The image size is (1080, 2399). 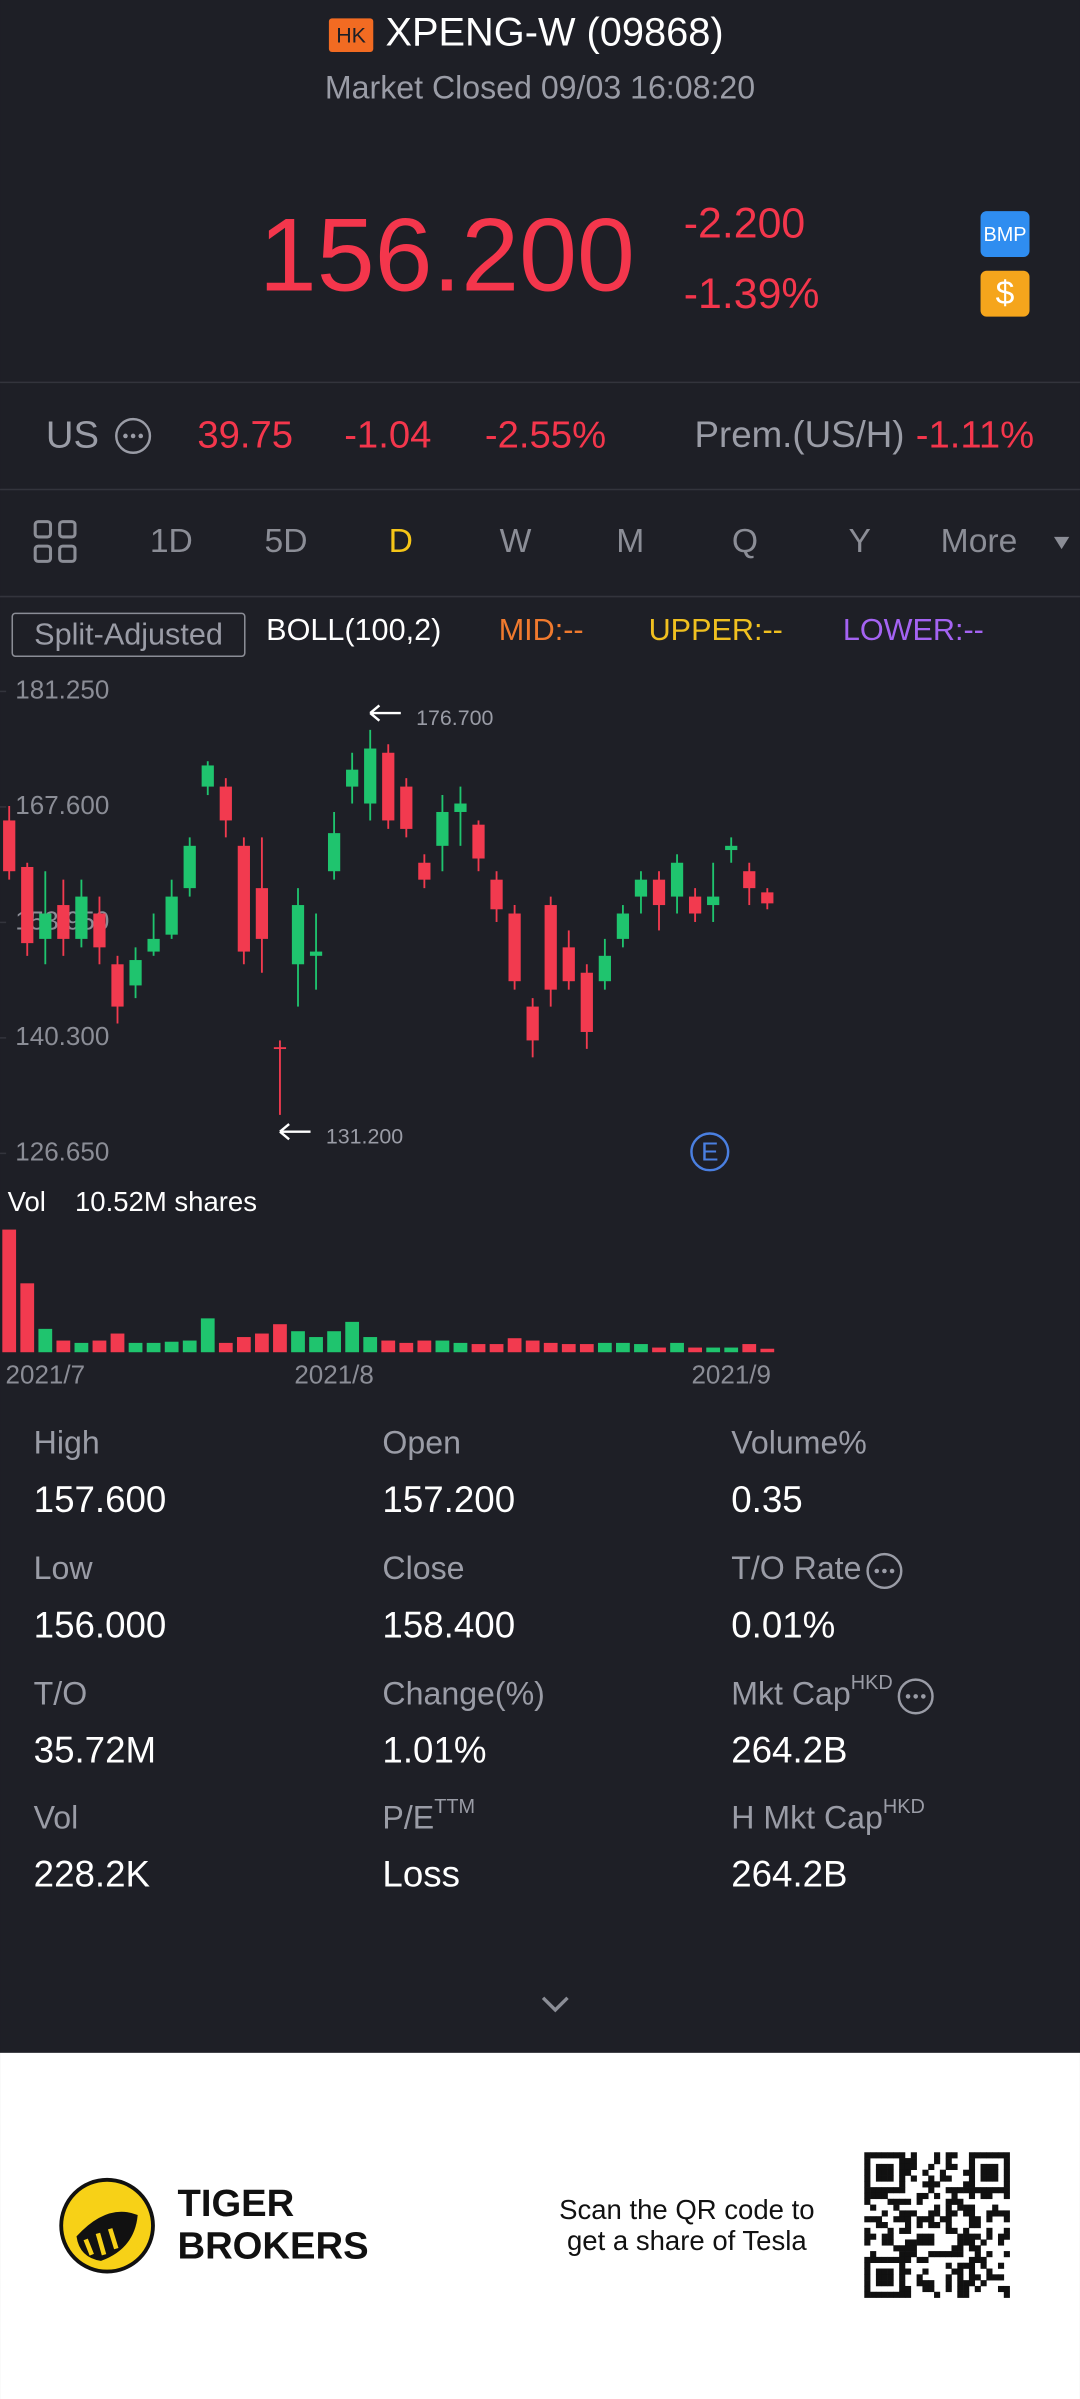 I want to click on volume-total: 10.52M shares, so click(x=166, y=1201).